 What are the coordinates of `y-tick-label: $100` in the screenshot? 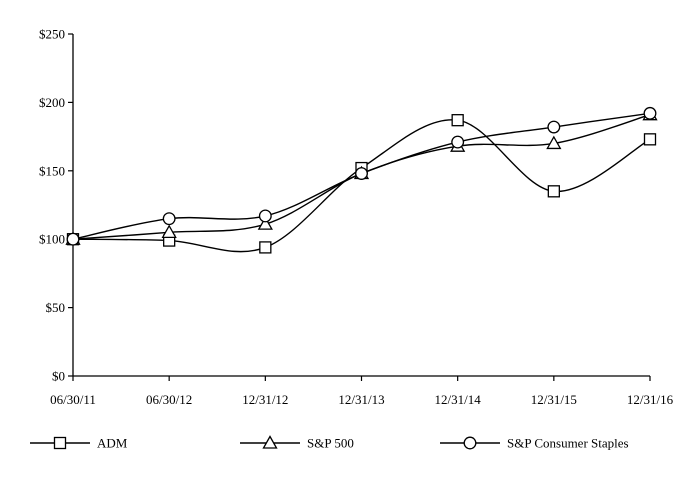 It's located at (52, 239).